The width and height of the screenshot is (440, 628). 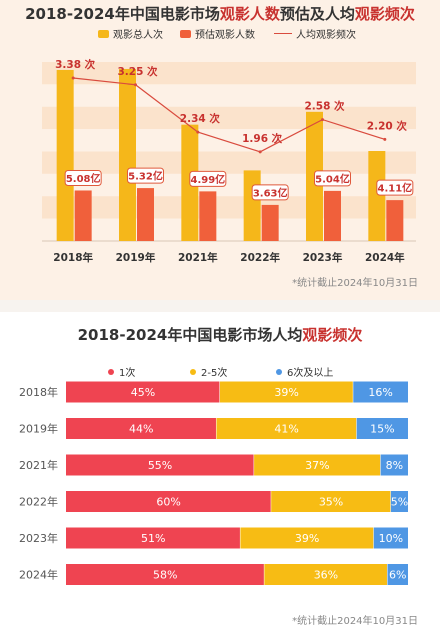 I want to click on y-tick-label-0: 2018年, so click(x=38, y=392).